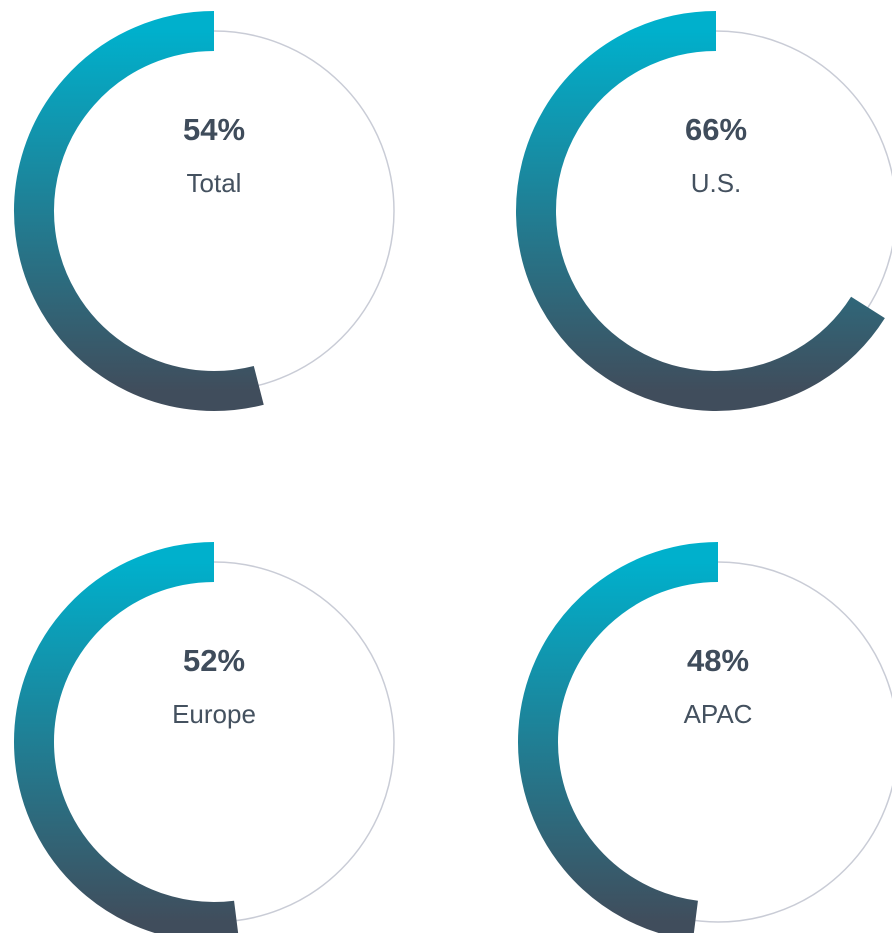  Describe the element at coordinates (214, 129) in the screenshot. I see `value-label: 54%` at that location.